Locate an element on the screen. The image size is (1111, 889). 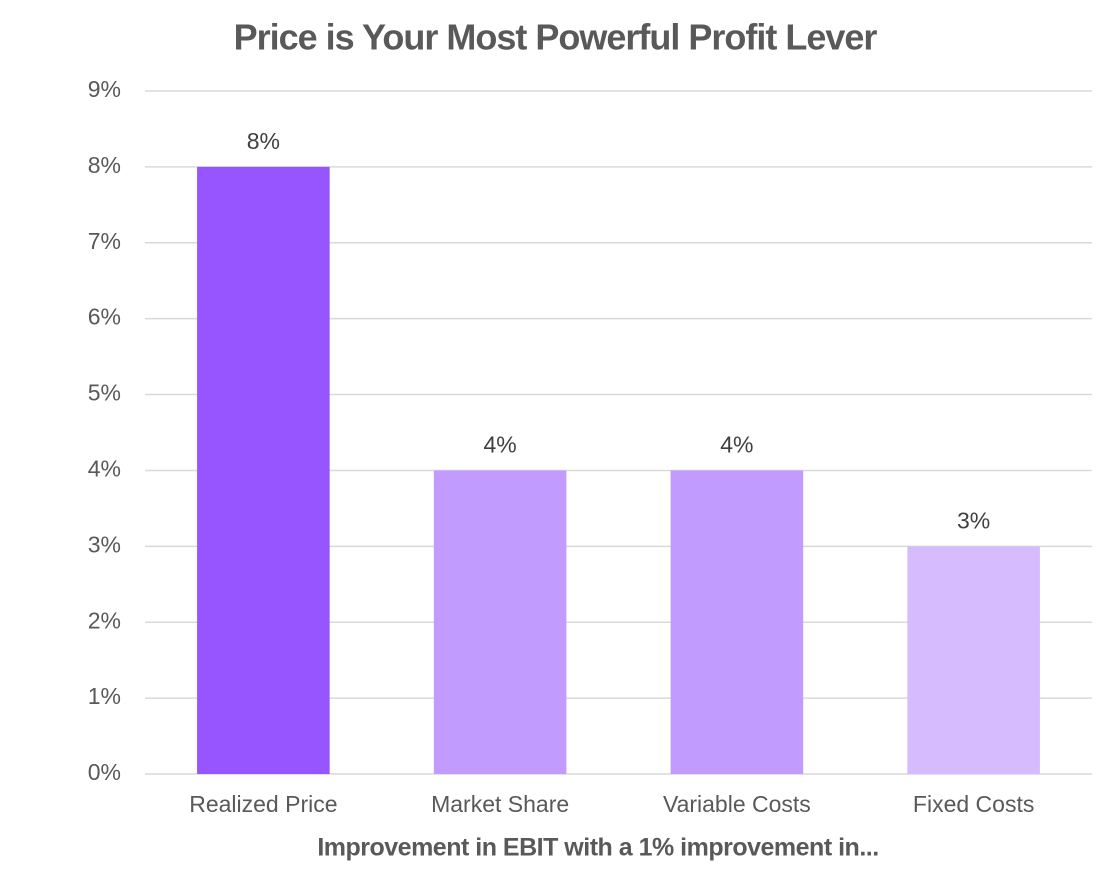
y-tick-label: 1% is located at coordinates (104, 696).